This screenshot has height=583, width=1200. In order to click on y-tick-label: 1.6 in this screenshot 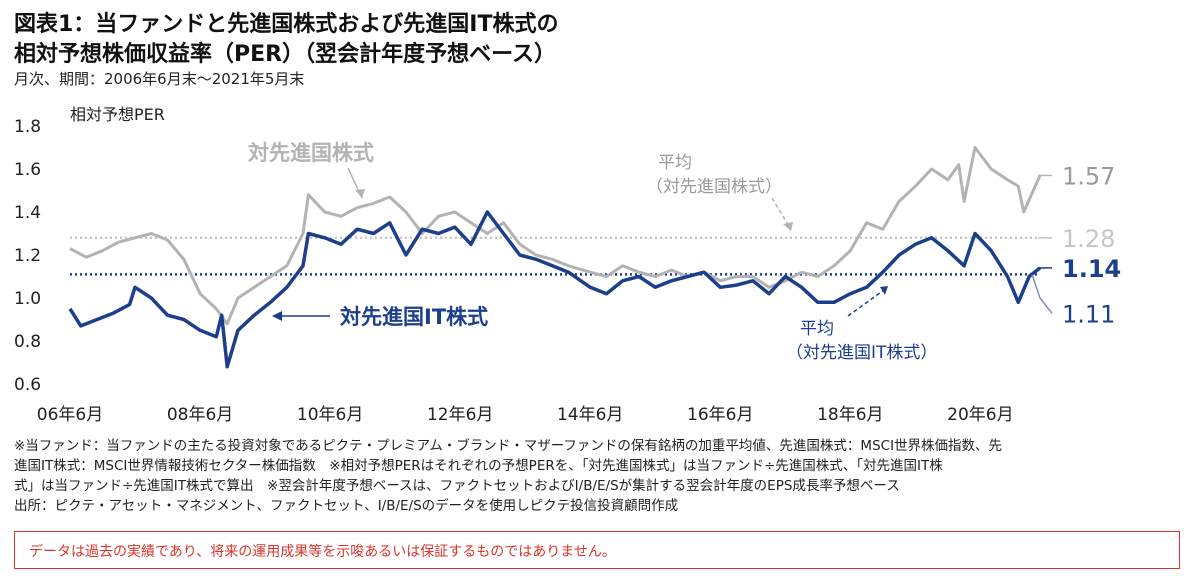, I will do `click(27, 170)`.